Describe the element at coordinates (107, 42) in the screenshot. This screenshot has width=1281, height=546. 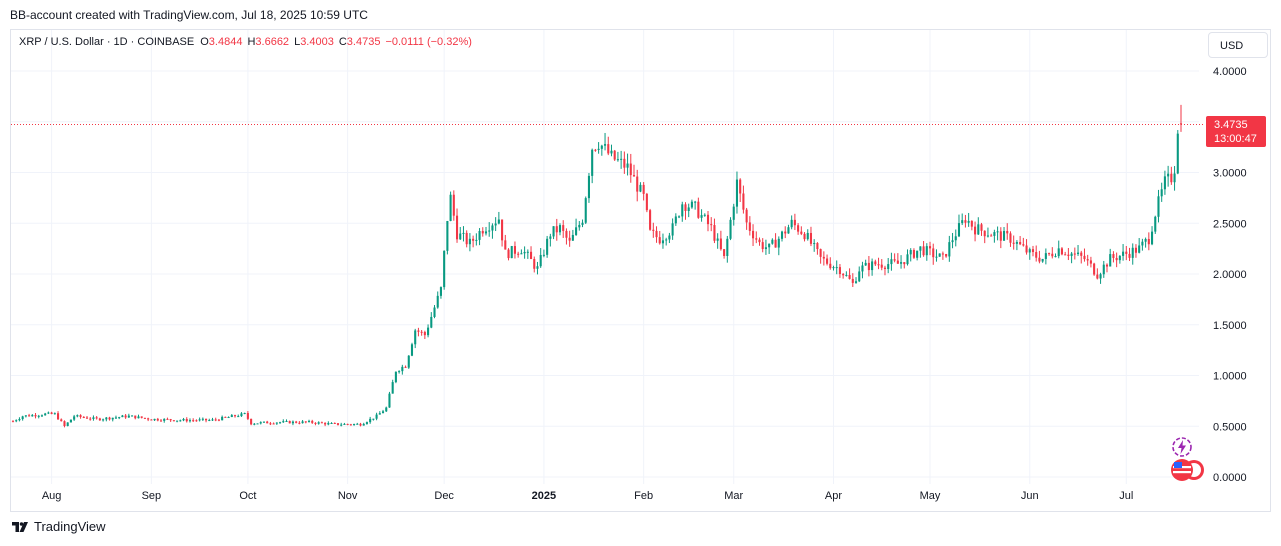
I see `symbol-label: XRP / U.S. Dollar · 1D · COINBASE` at that location.